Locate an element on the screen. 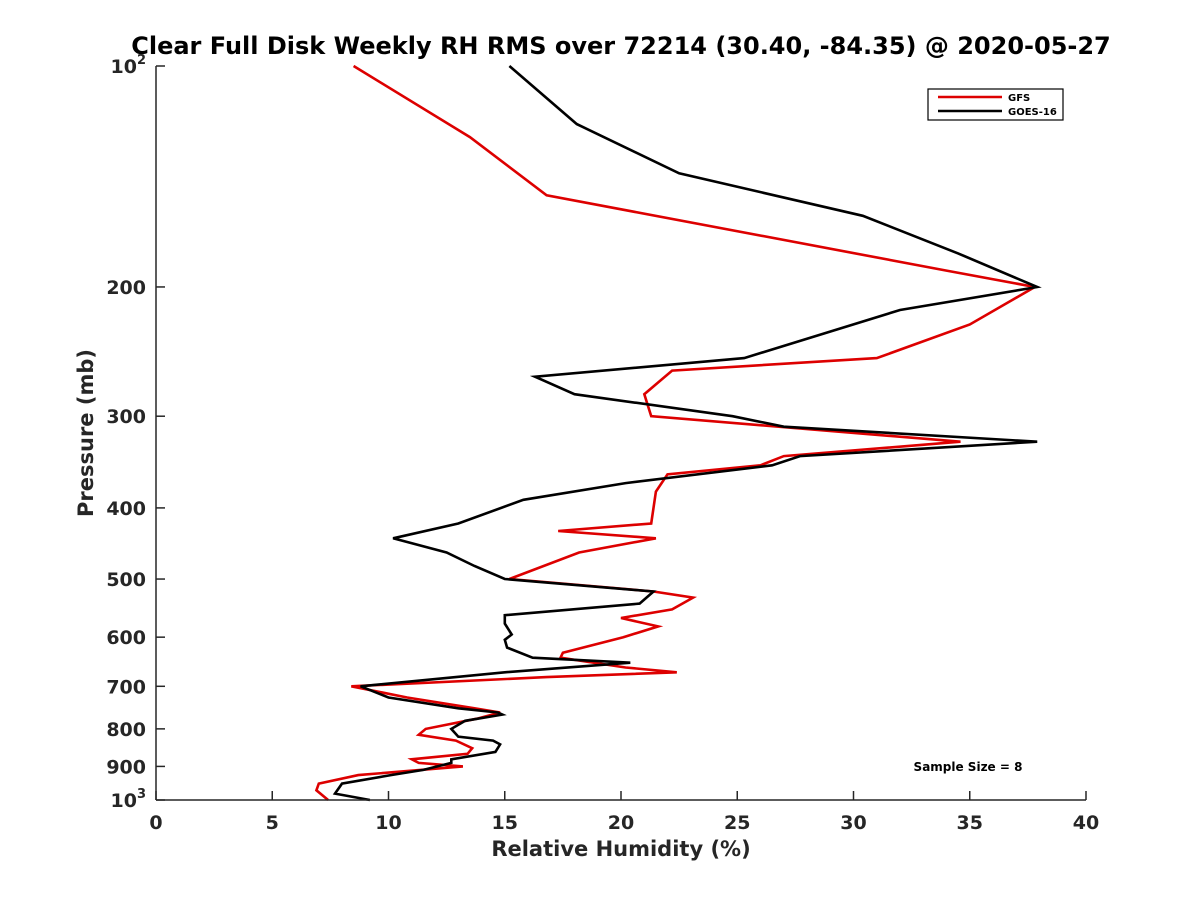 This screenshot has height=900, width=1200. x-axis: 0 5 10 15 20 25 30 35 40 is located at coordinates (624, 812).